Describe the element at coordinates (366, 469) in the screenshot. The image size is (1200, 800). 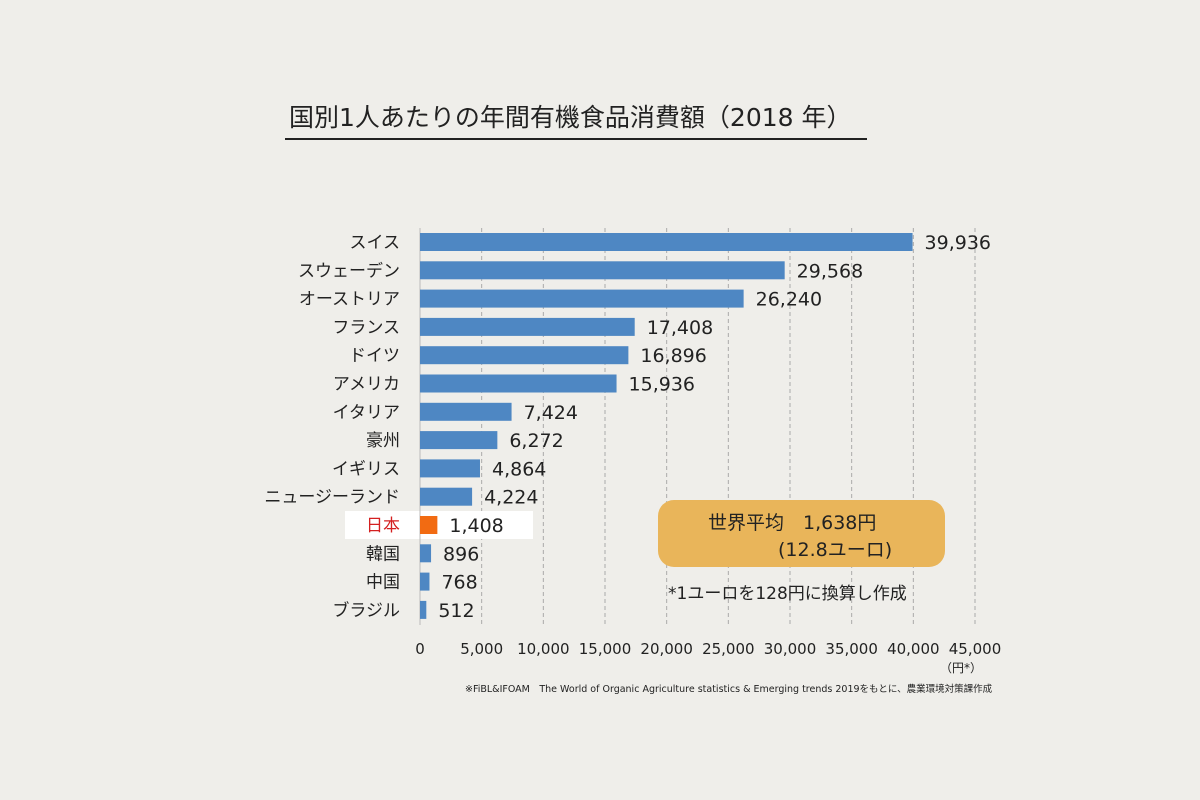
I see `category-label: イギリス` at that location.